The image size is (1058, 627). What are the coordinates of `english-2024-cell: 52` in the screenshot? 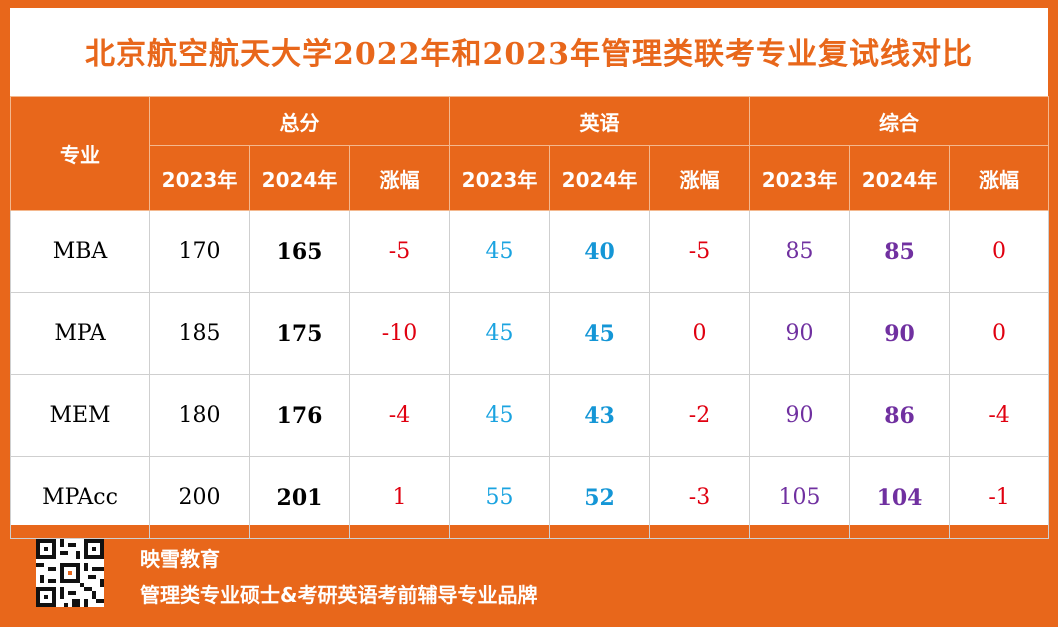 It's located at (600, 497).